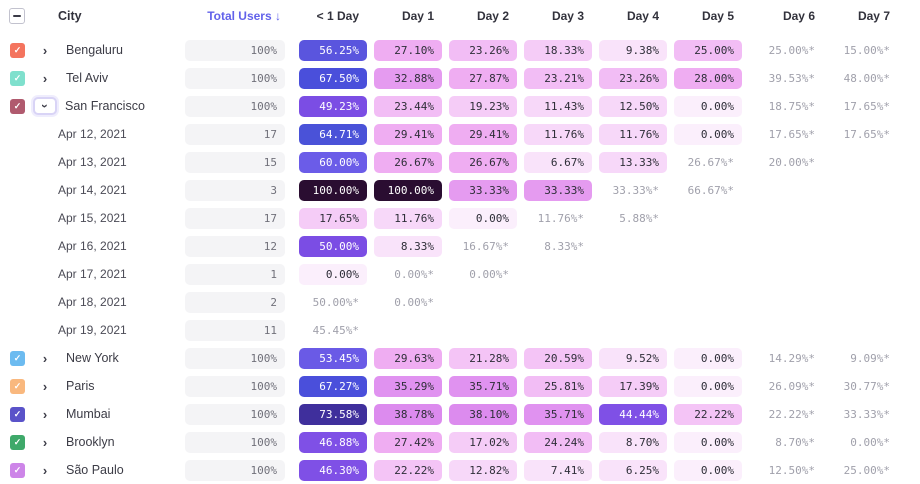 The image size is (920, 484). Describe the element at coordinates (717, 16) in the screenshot. I see `column-header-day-5: Day 5` at that location.